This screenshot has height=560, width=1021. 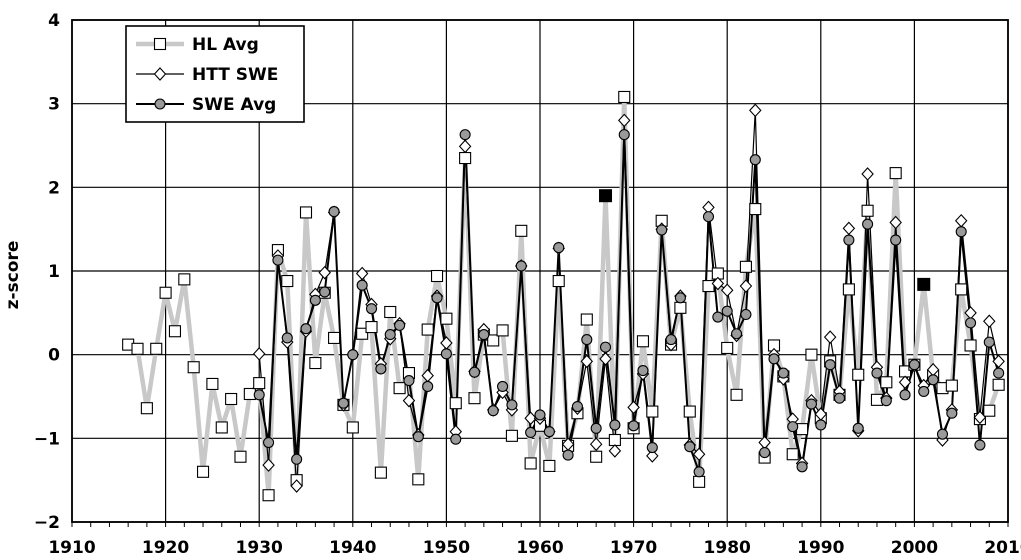 What do you see at coordinates (234, 105) in the screenshot?
I see `legend-label: SWE Avg` at bounding box center [234, 105].